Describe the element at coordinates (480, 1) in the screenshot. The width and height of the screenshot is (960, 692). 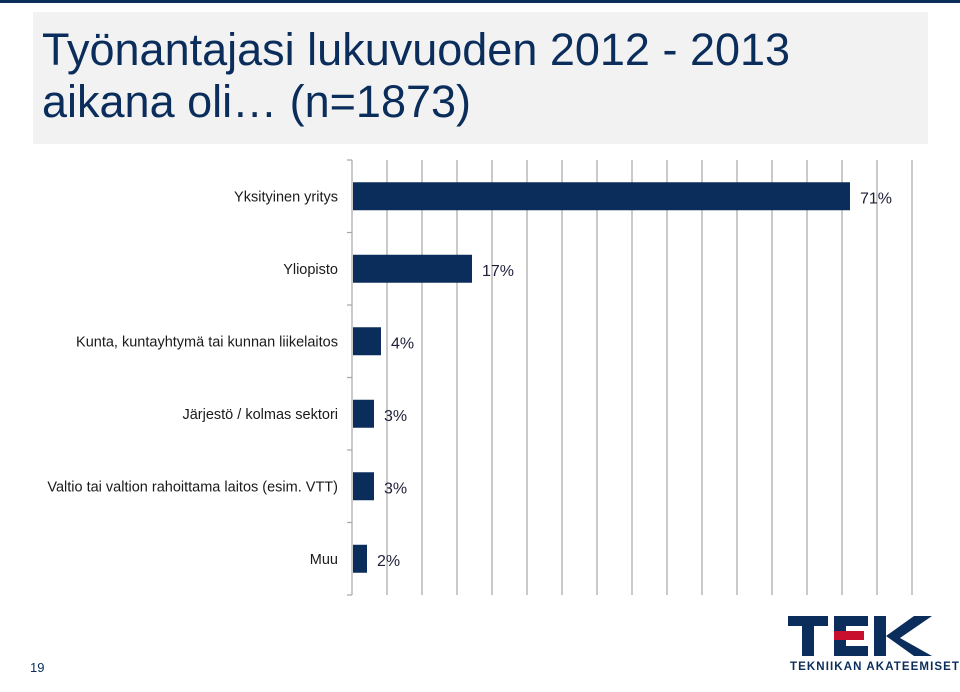
I see `top-rule` at that location.